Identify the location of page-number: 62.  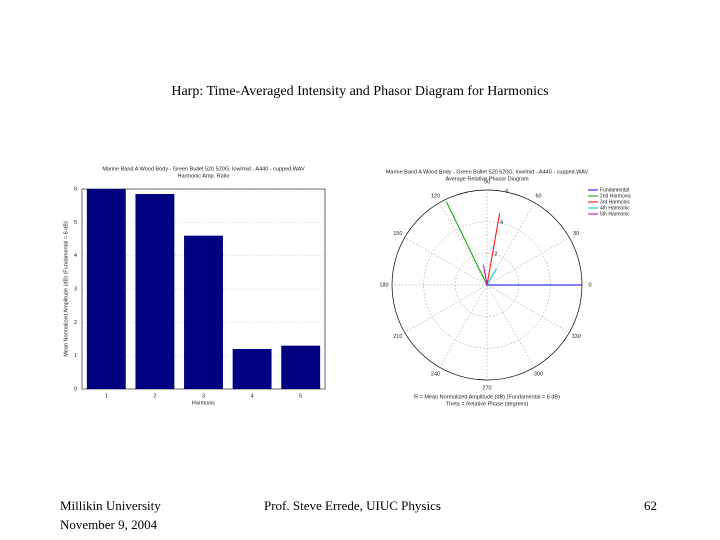
(650, 505).